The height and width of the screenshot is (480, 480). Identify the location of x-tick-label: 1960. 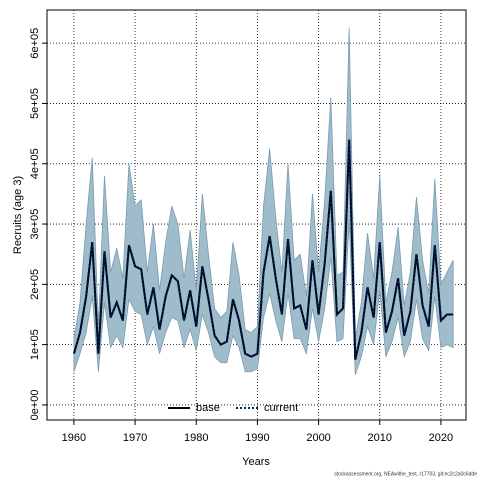
(74, 438).